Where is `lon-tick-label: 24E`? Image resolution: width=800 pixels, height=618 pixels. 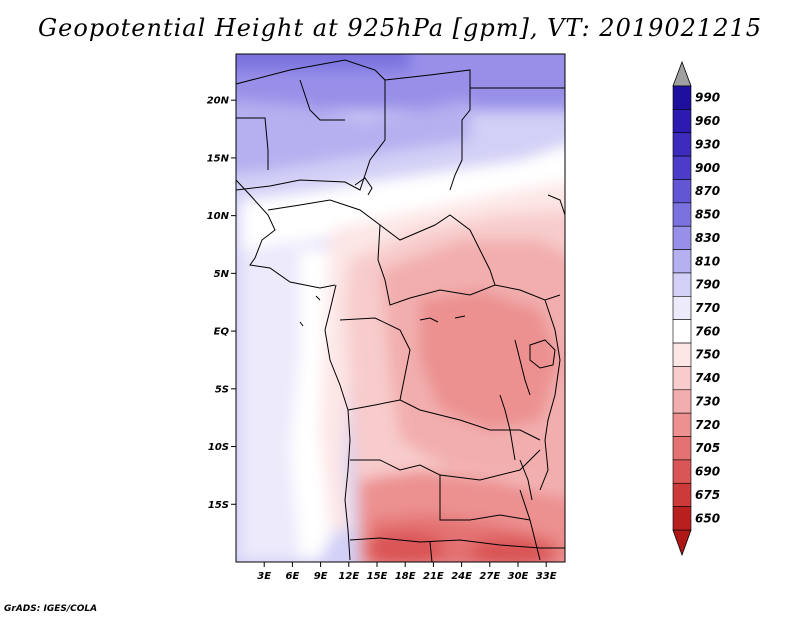 lon-tick-label: 24E is located at coordinates (461, 576).